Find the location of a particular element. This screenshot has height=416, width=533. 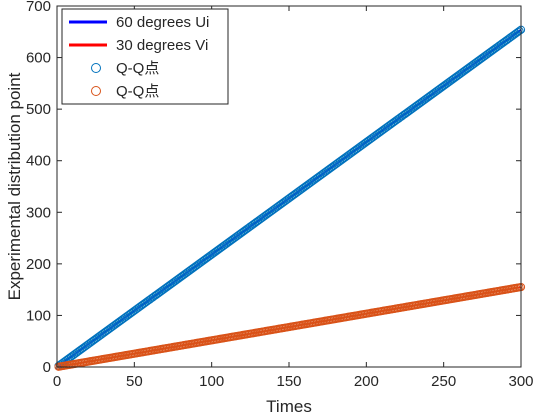

legend: 60 degrees Ui 30 degrees Vi Q-Q点 Q-Q点 is located at coordinates (145, 56).